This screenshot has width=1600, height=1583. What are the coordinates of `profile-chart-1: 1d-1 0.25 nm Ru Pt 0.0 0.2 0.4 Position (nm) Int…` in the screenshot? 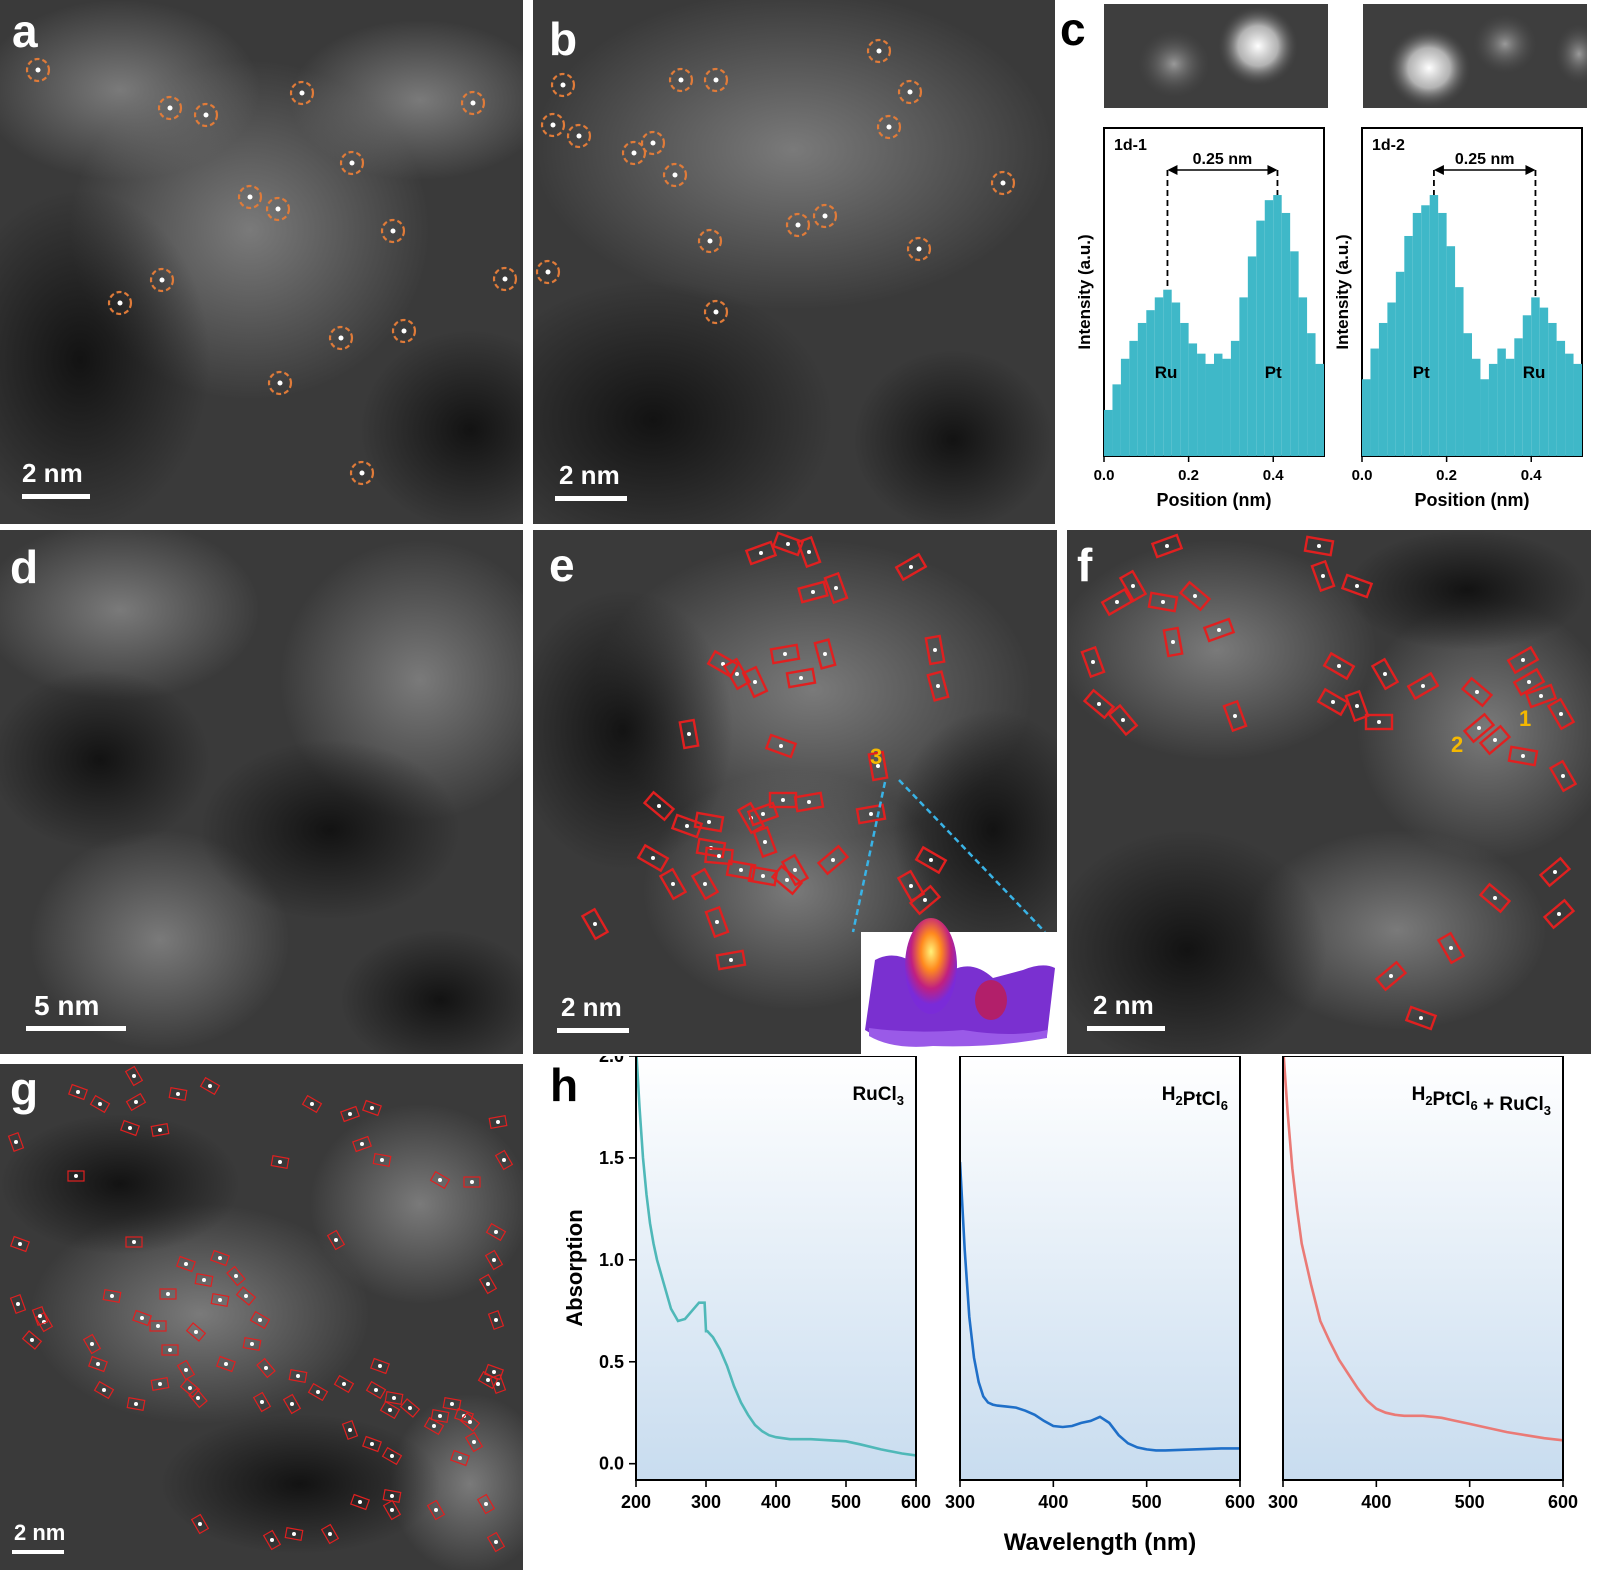 It's located at (1200, 318).